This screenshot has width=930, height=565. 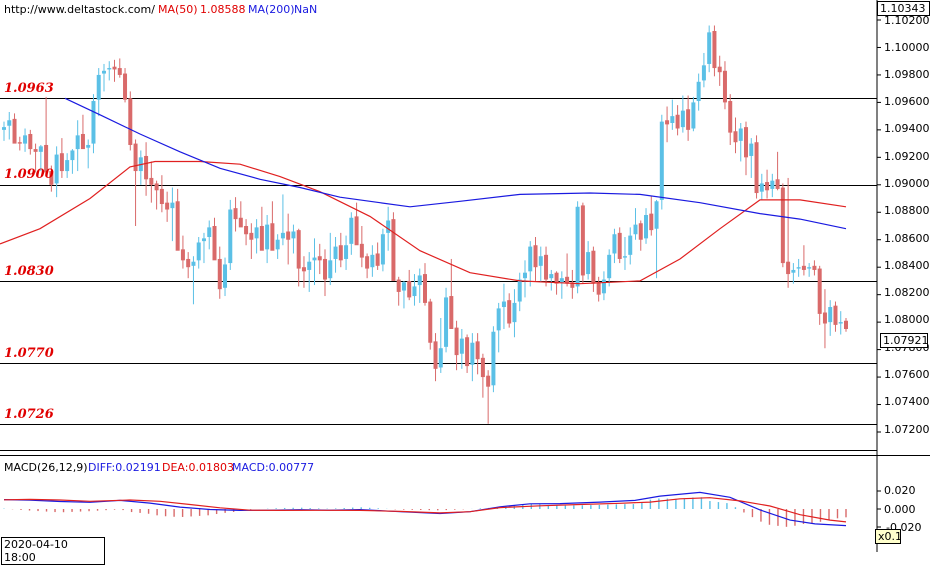 I want to click on level-label-3: 1.0830, so click(x=29, y=271).